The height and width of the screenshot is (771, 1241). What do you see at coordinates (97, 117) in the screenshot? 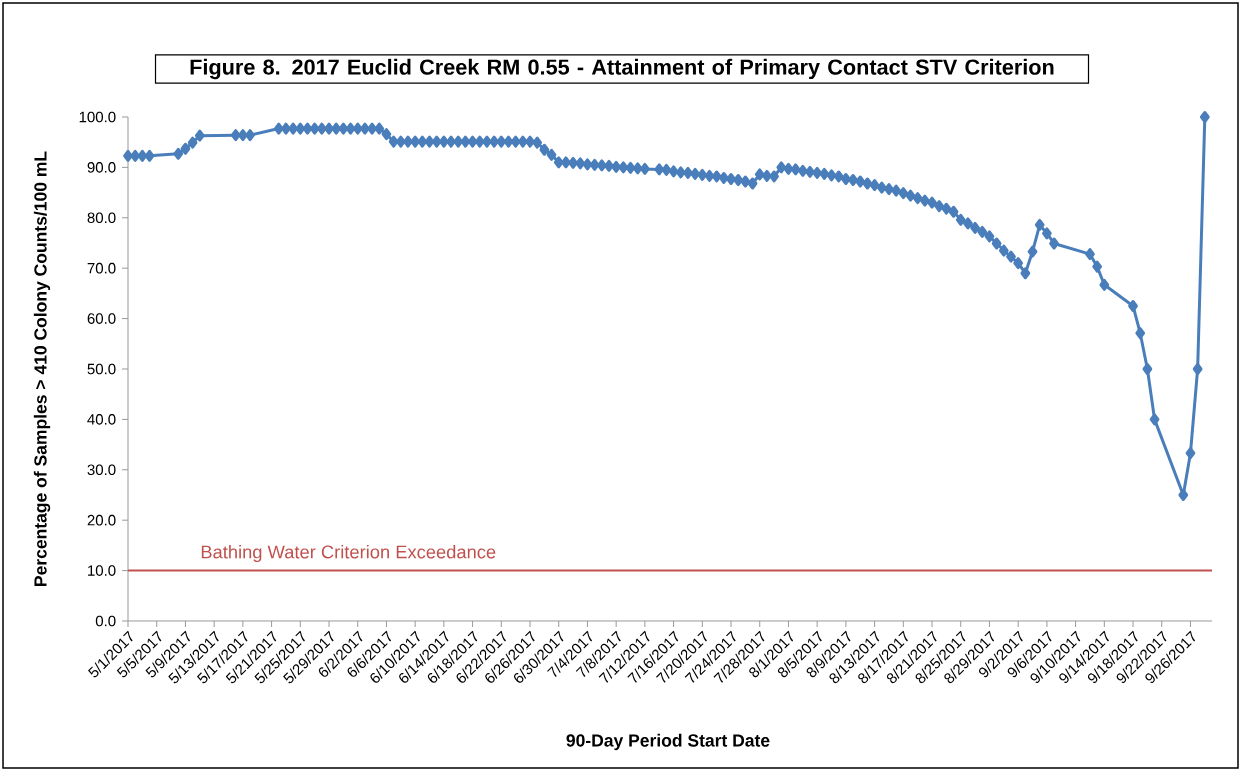
I see `y-tick-label: 100.0` at bounding box center [97, 117].